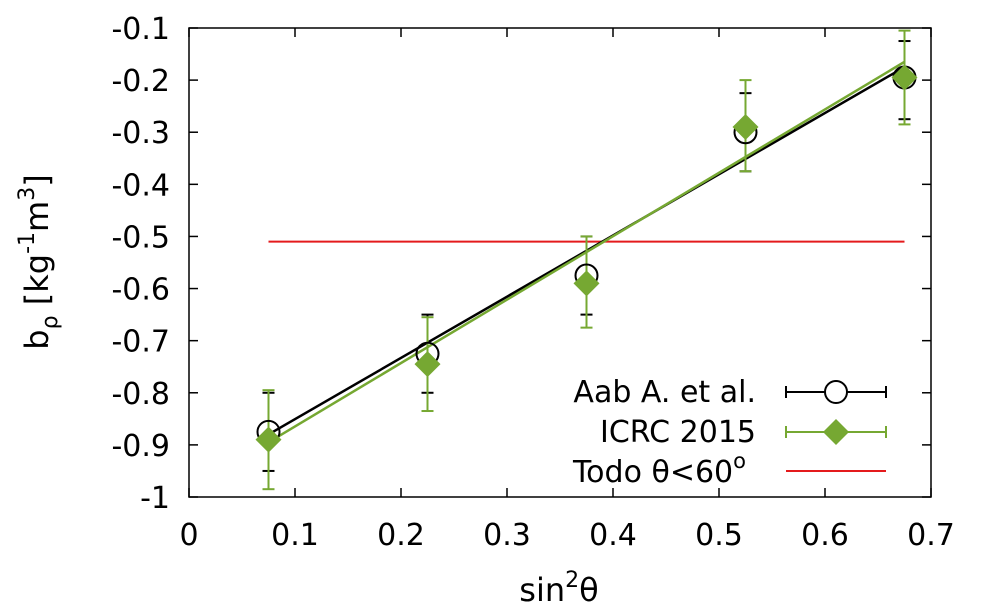 The height and width of the screenshot is (609, 1000). Describe the element at coordinates (140, 237) in the screenshot. I see `y-tick-label: -0.5` at that location.